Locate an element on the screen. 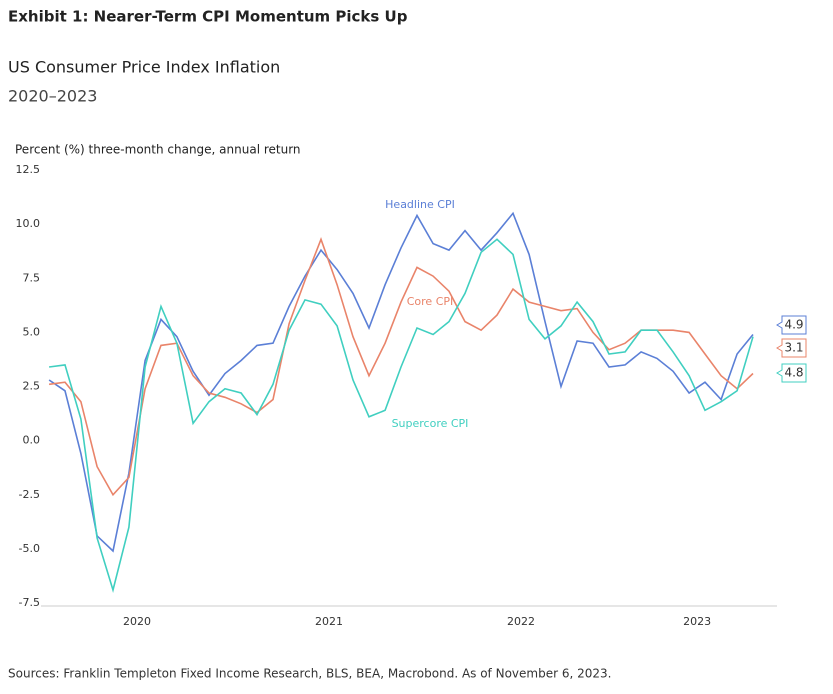  x-tick-label: 2022 is located at coordinates (521, 621).